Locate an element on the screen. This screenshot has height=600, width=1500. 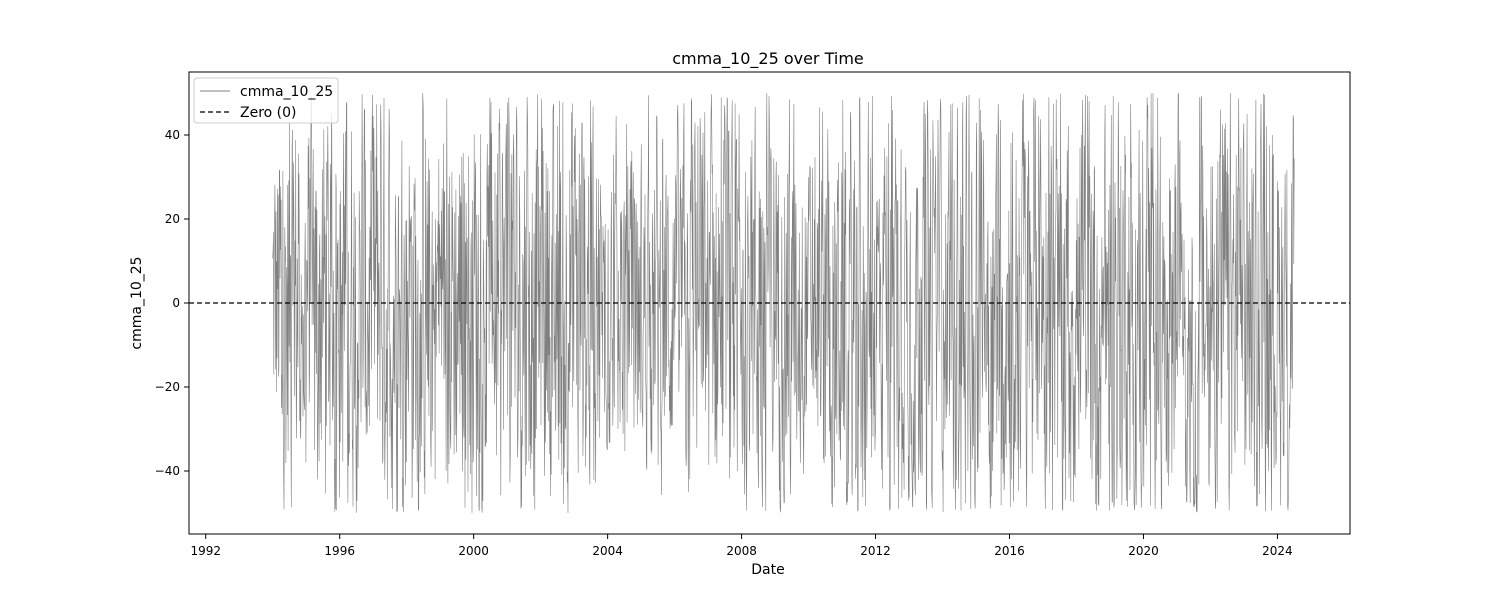
y-axis: −40 −20 0 20 40 is located at coordinates (172, 303).